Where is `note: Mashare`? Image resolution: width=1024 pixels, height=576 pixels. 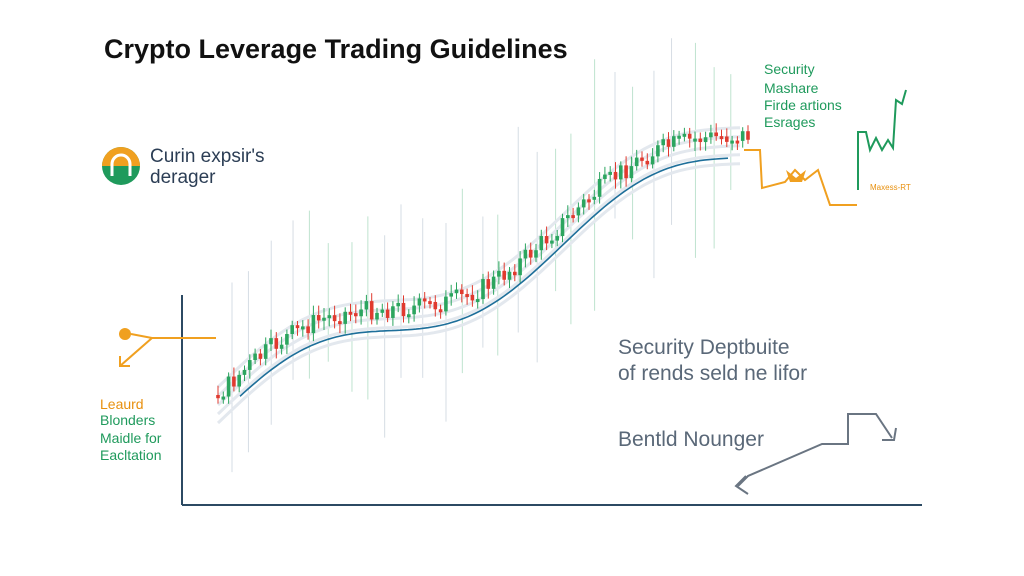 note: Mashare is located at coordinates (791, 88).